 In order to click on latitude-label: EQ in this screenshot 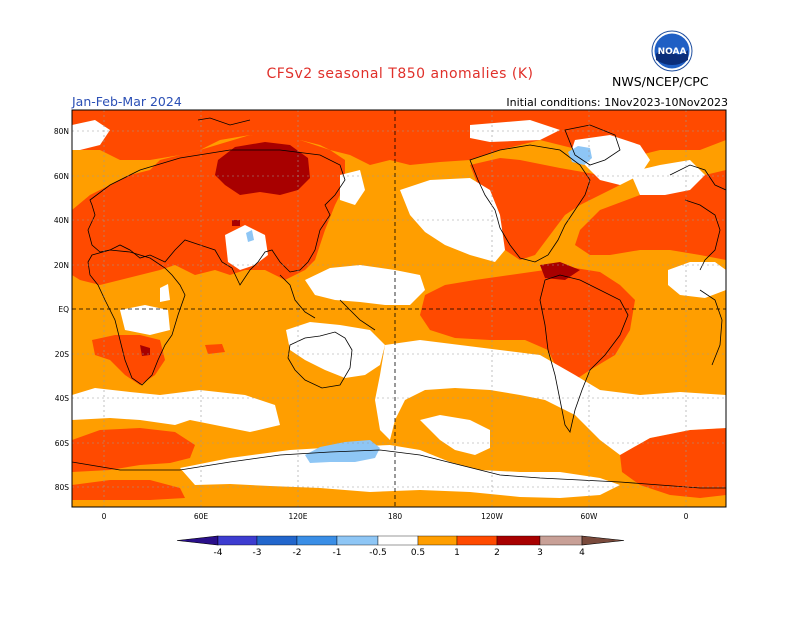, I will do `click(63, 309)`.